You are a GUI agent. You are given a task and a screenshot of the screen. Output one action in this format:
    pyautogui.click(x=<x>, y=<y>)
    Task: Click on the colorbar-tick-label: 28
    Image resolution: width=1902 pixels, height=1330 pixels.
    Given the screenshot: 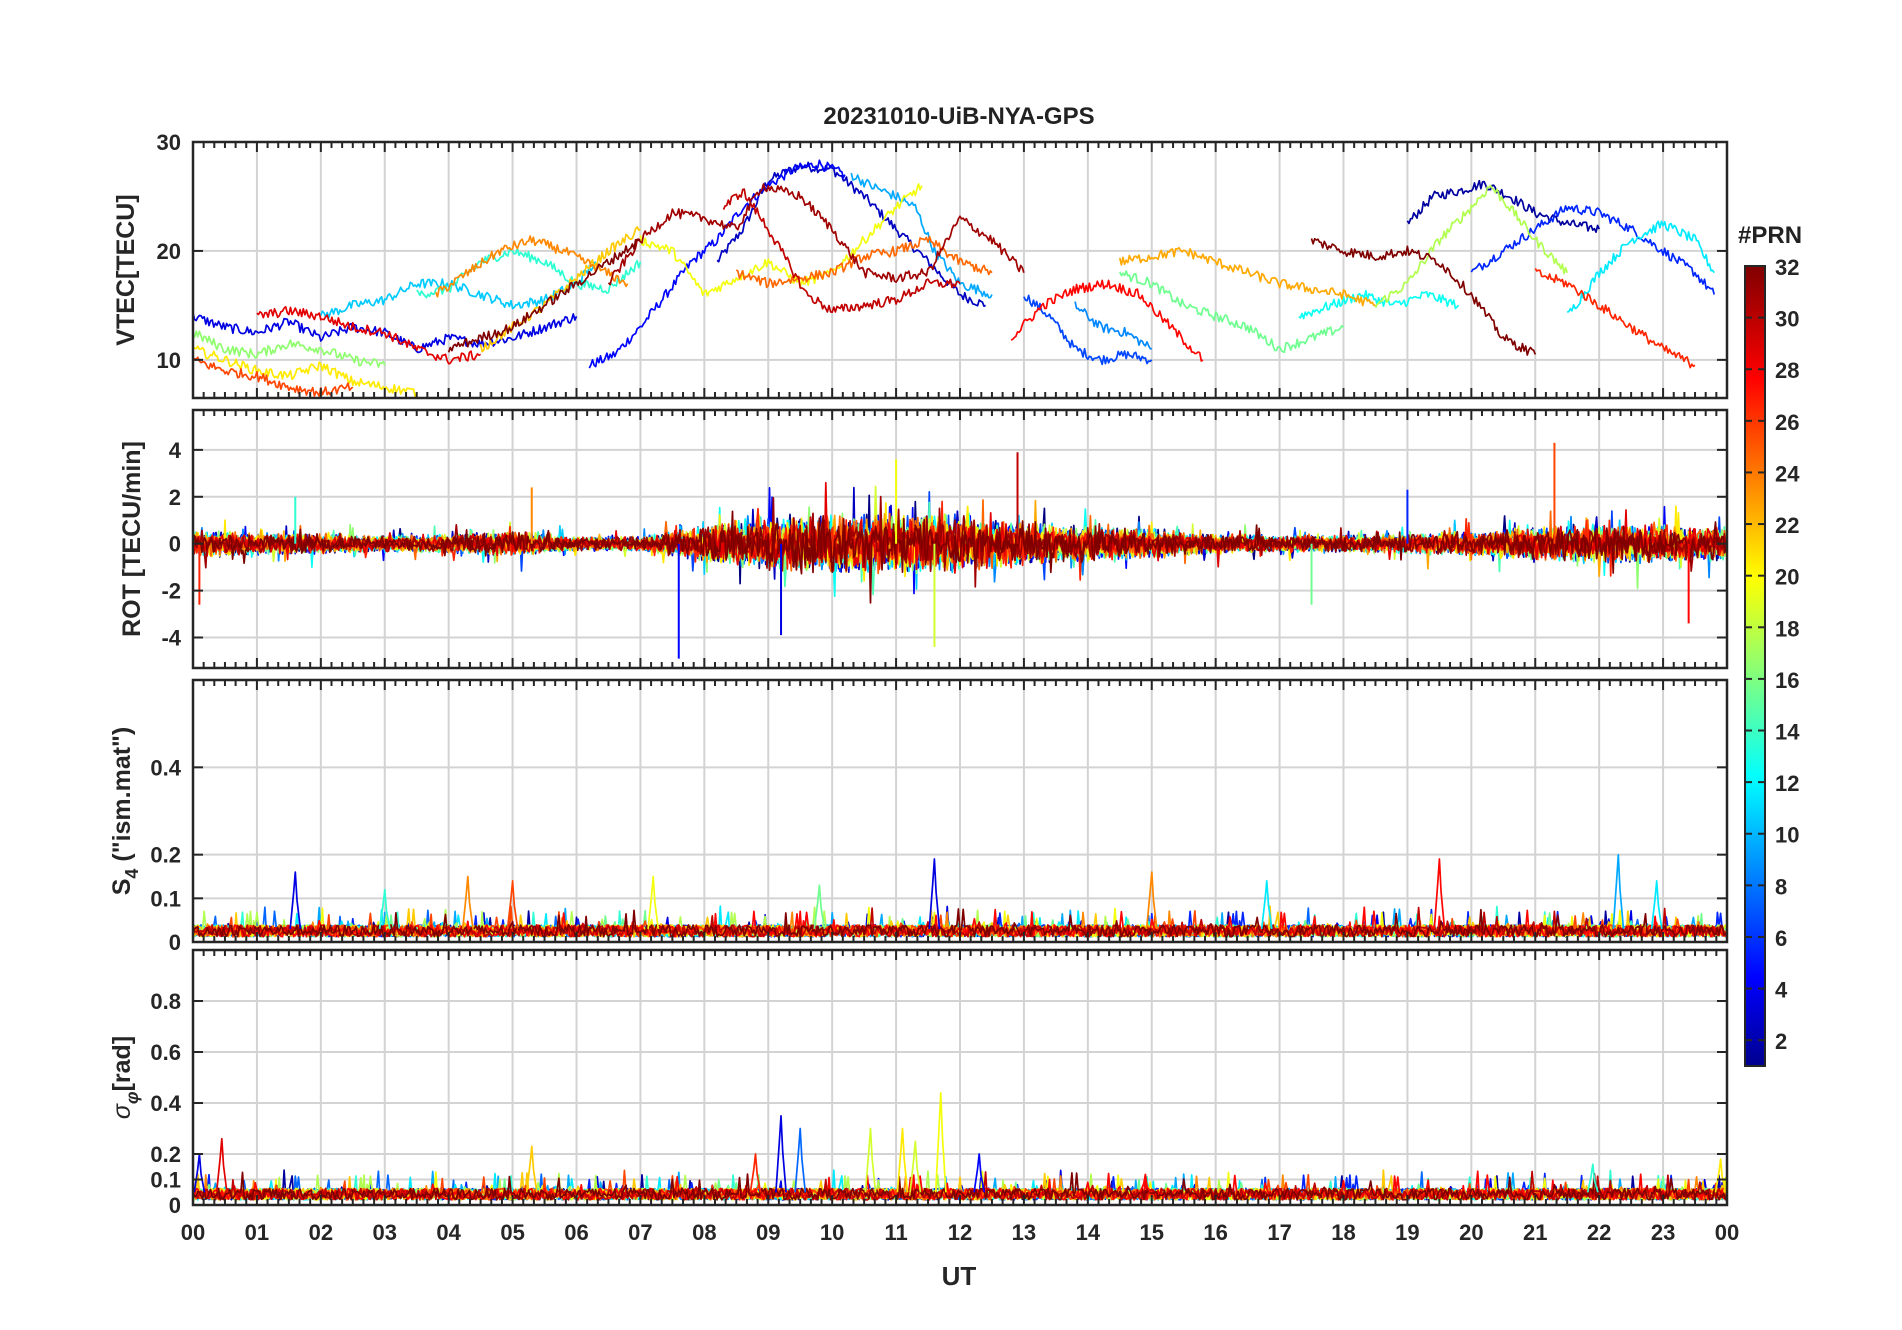 What is the action you would take?
    pyautogui.click(x=1787, y=370)
    